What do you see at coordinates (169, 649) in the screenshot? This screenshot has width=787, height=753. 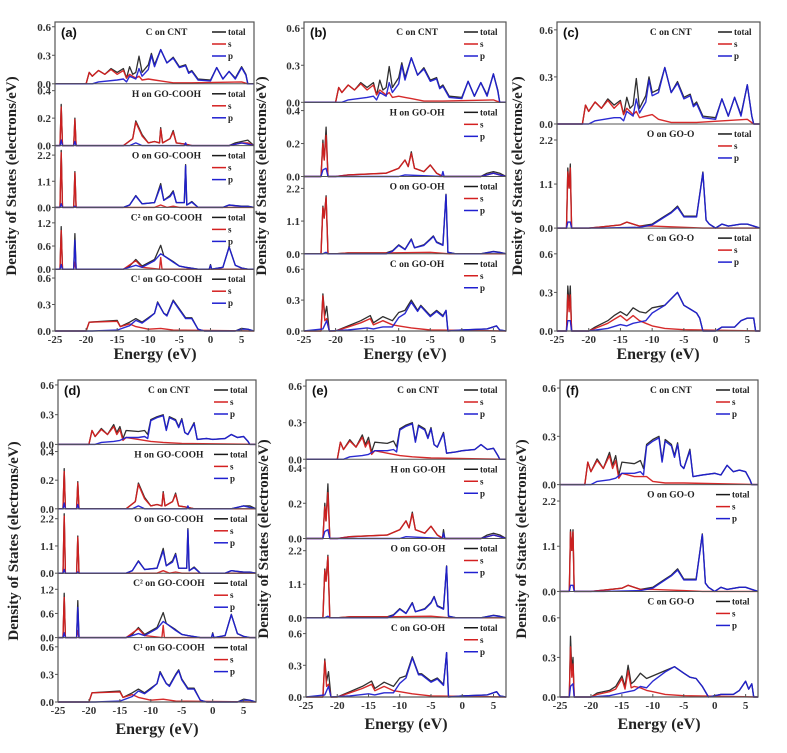 I see `subplot-title: C¹ on GO-COOH` at bounding box center [169, 649].